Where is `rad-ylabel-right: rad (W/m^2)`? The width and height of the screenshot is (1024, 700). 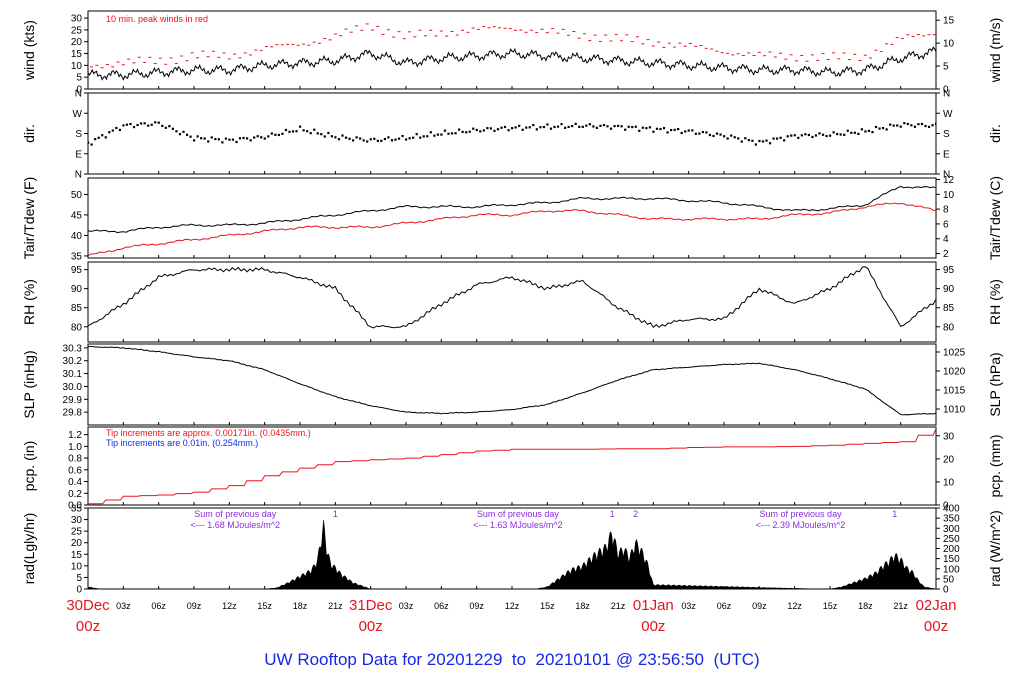 rad-ylabel-right: rad (W/m^2) is located at coordinates (995, 548).